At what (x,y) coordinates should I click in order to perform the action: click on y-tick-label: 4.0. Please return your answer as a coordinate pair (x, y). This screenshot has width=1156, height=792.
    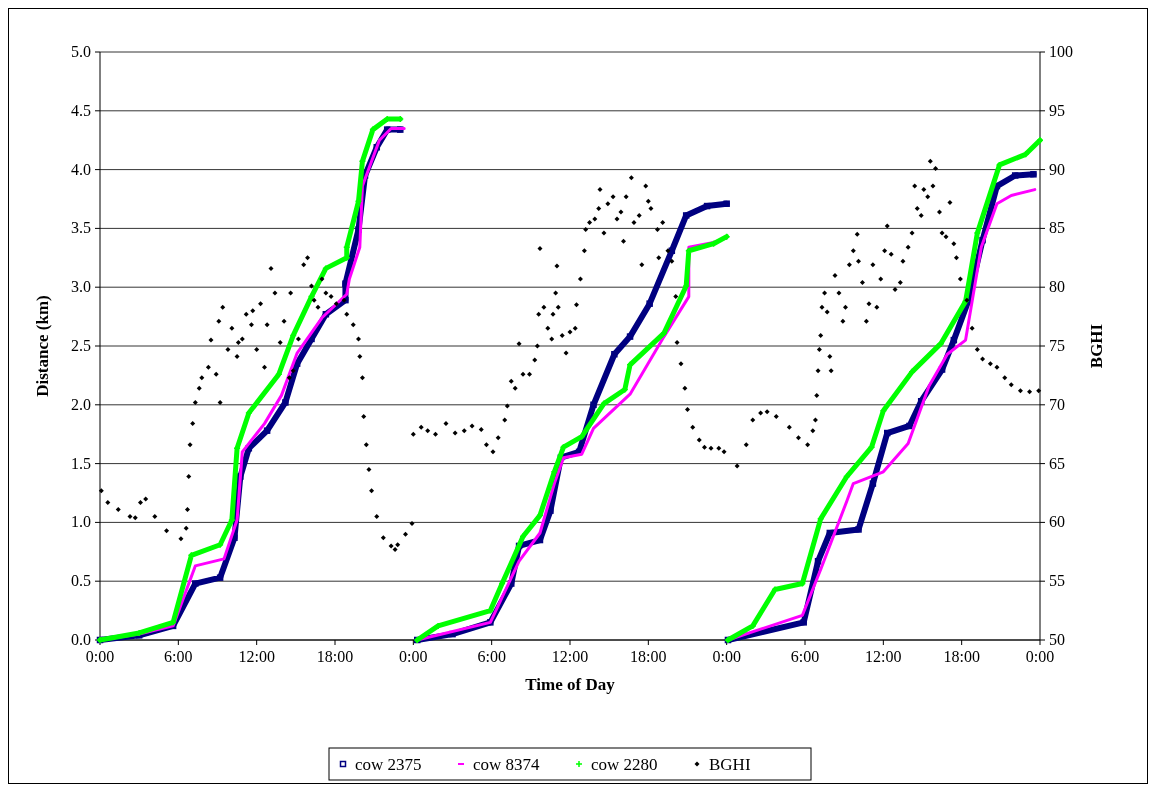
    Looking at the image, I should click on (81, 169).